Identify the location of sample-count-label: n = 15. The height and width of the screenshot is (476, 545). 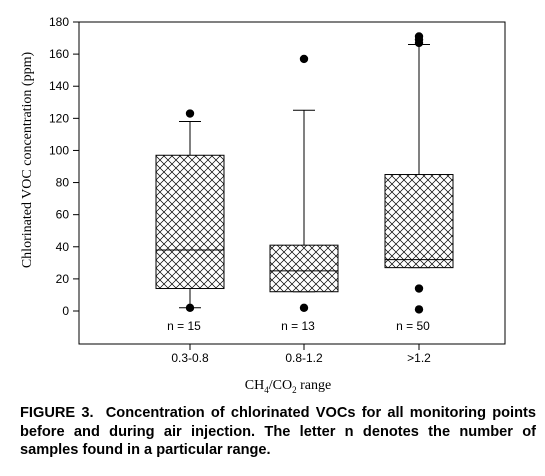
(184, 326).